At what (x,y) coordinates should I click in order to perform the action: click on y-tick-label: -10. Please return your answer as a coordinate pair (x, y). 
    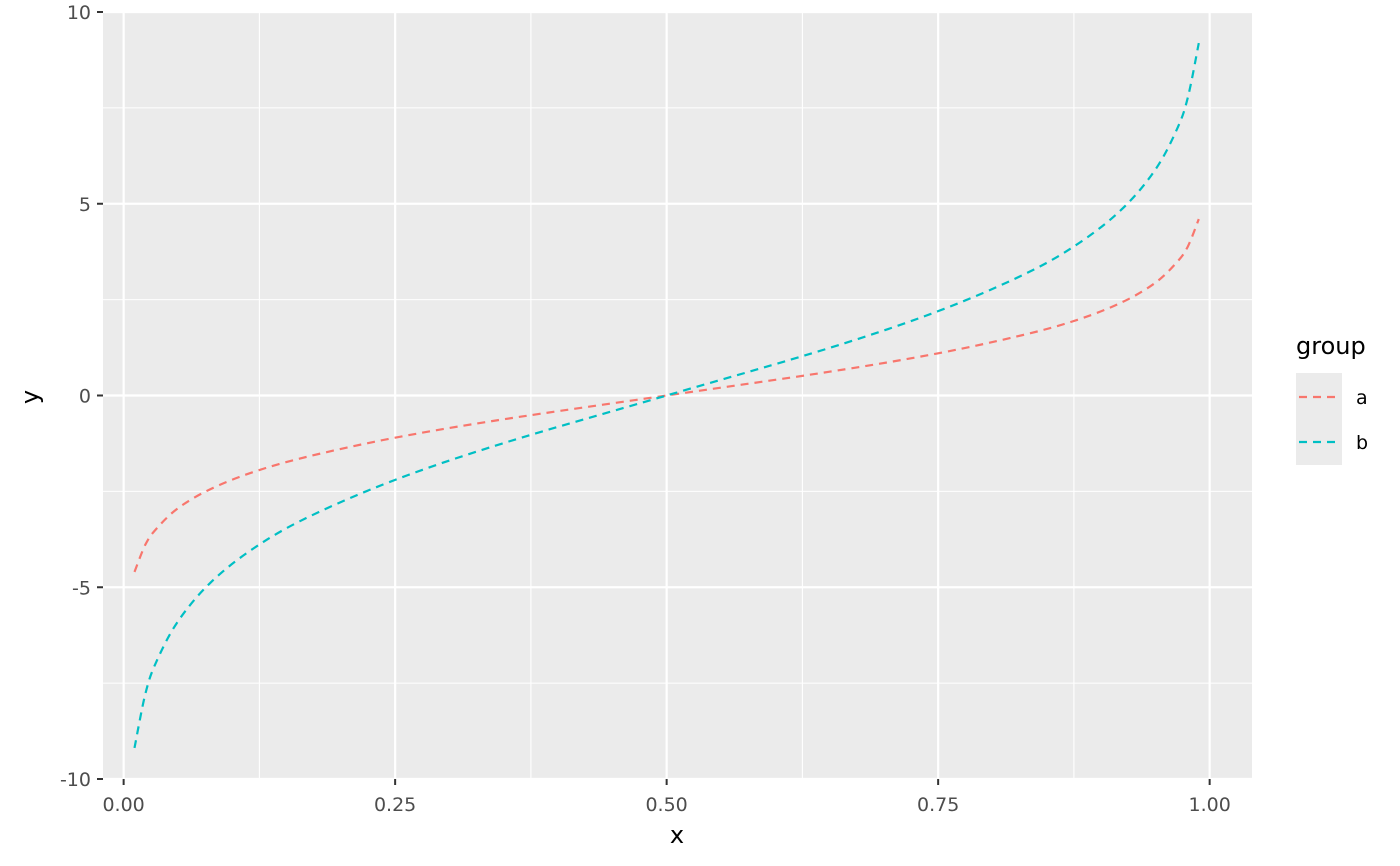
    Looking at the image, I should click on (75, 780).